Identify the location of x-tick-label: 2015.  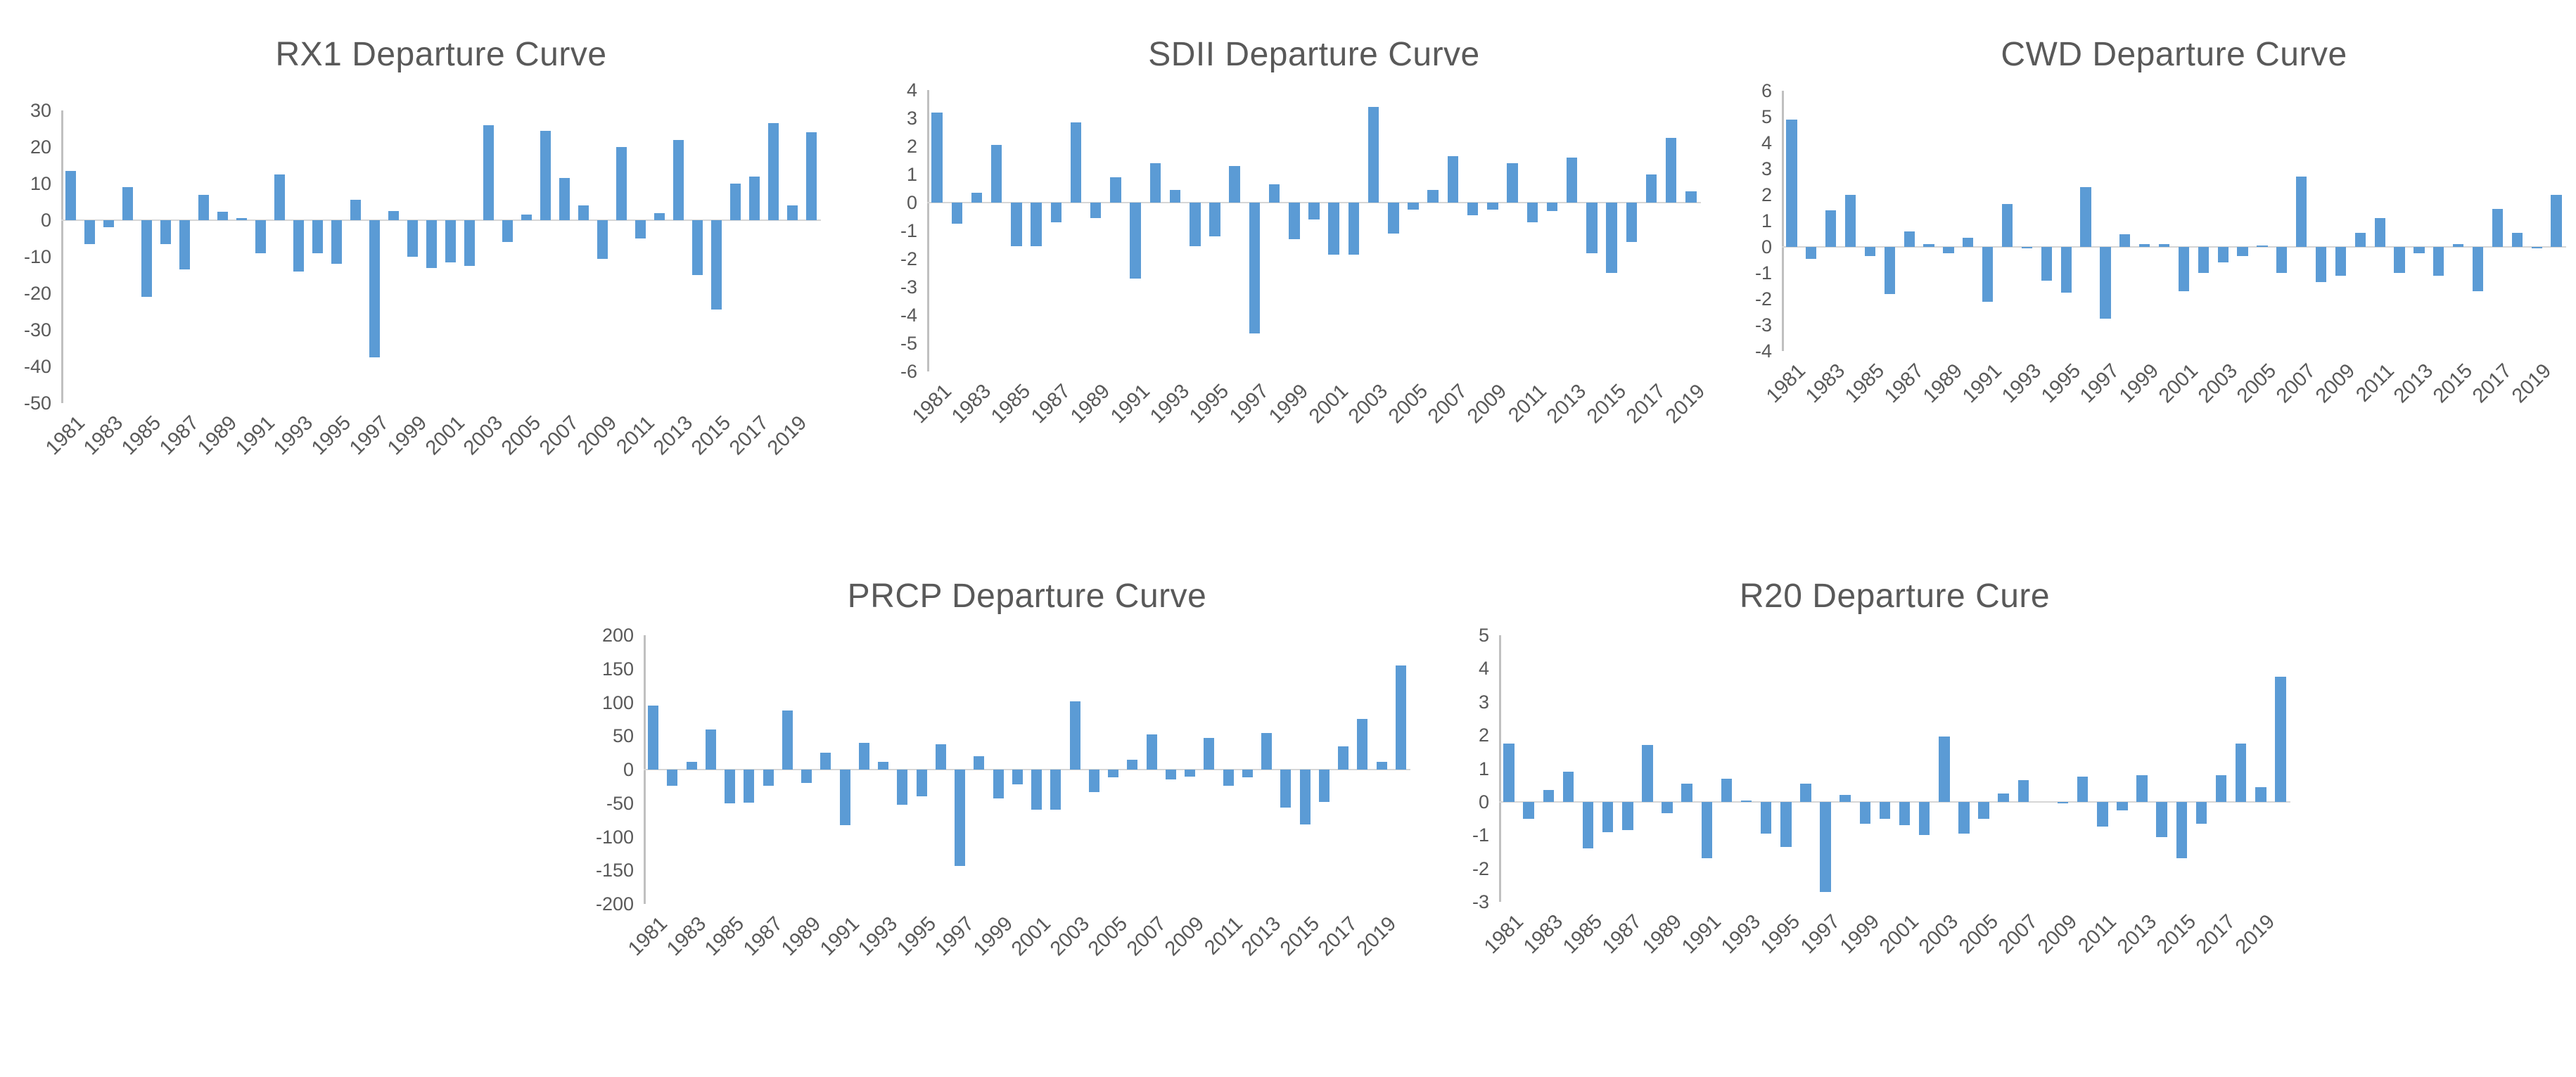
(1299, 937).